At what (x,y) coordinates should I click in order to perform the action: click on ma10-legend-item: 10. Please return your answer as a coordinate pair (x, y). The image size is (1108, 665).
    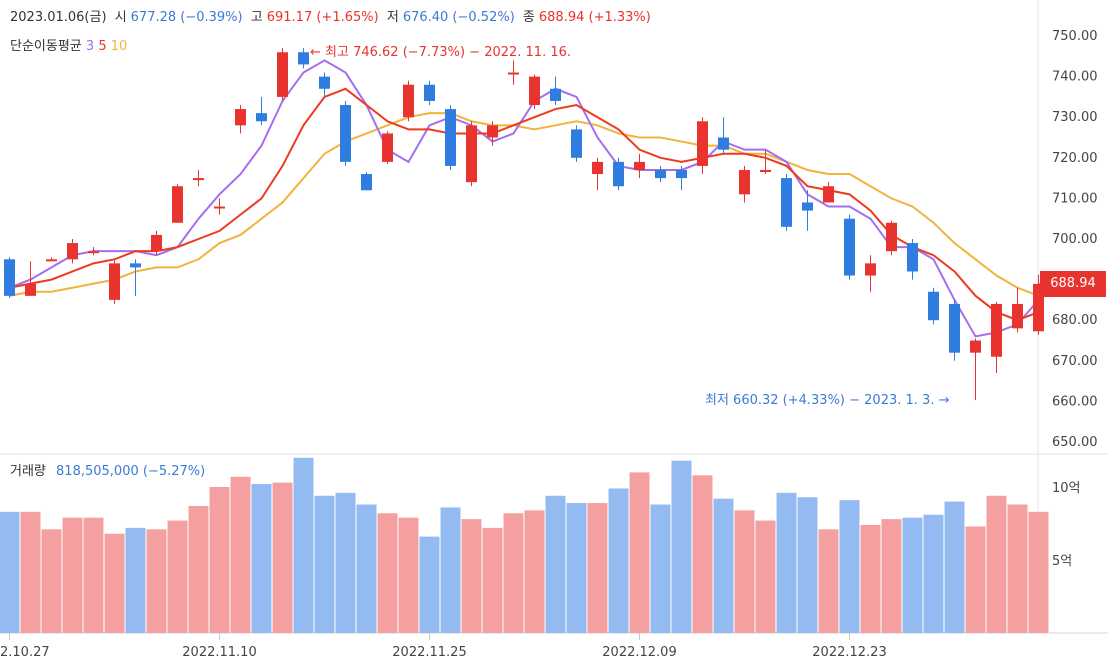
    Looking at the image, I should click on (119, 46).